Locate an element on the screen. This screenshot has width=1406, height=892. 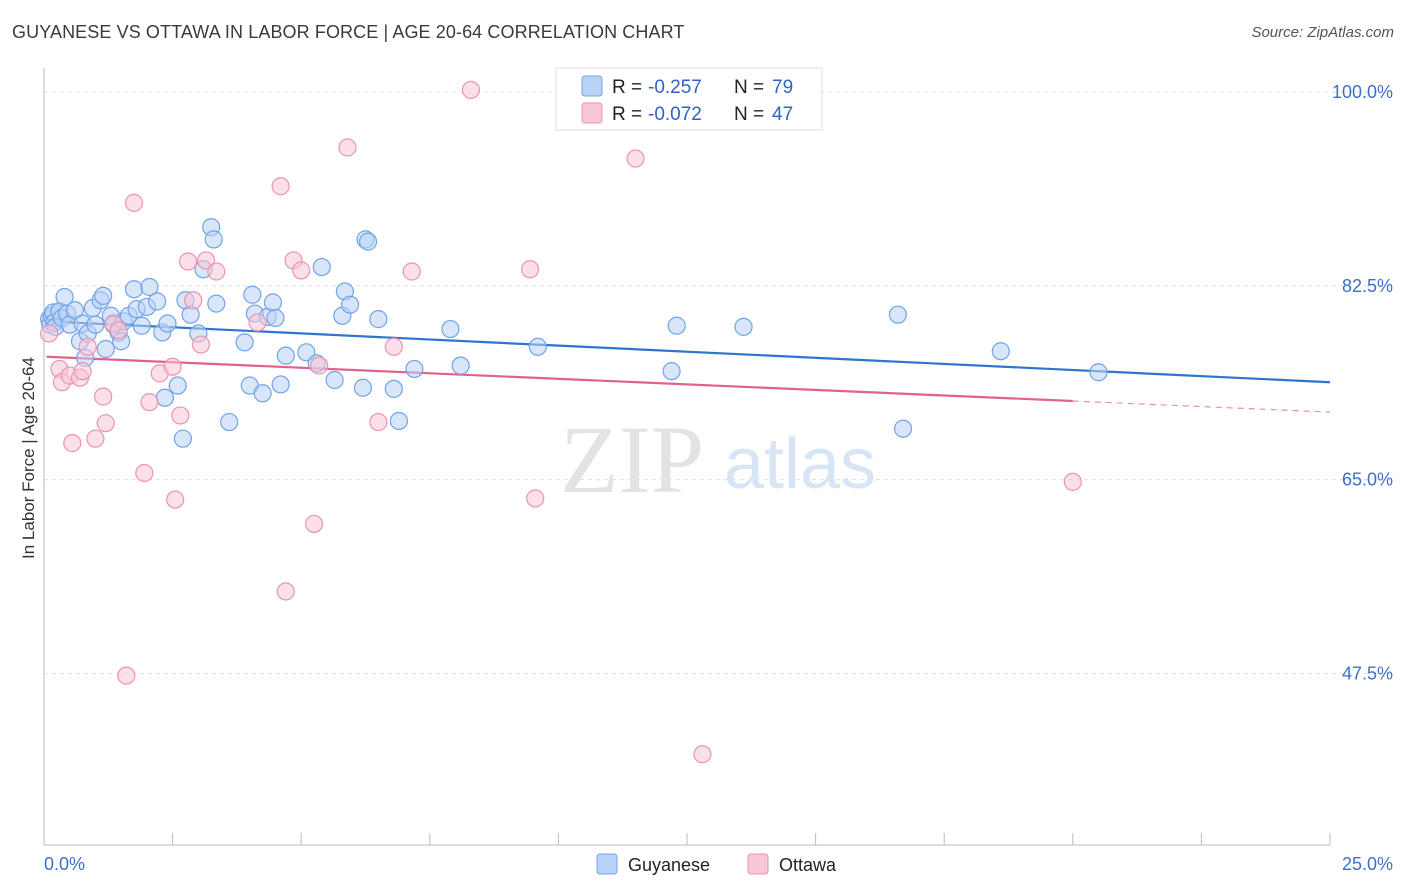
y-tick-label-0: 47.5% is located at coordinates (1367, 673).